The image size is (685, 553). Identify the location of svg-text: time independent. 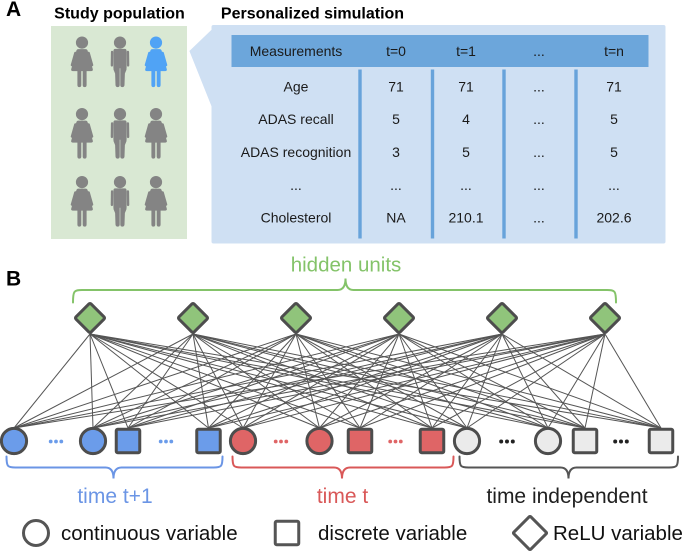
(566, 496).